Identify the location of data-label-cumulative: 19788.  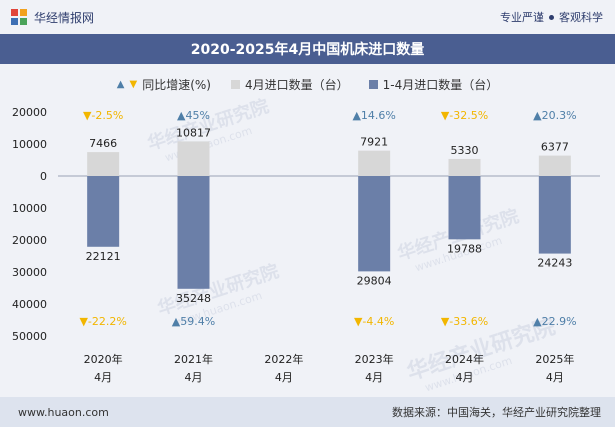
(464, 248).